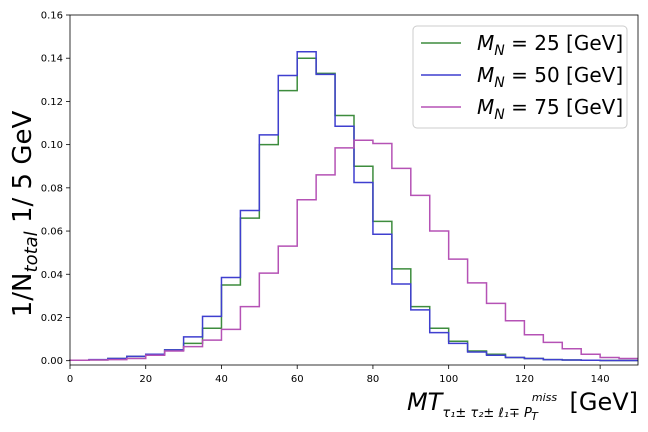  What do you see at coordinates (373, 379) in the screenshot?
I see `x-tick-label: 80` at bounding box center [373, 379].